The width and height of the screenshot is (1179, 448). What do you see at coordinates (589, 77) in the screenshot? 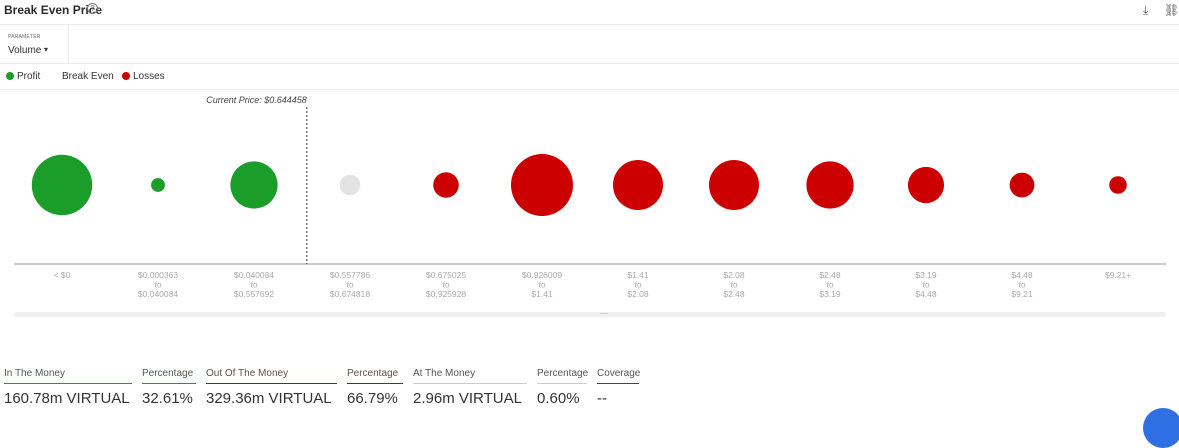
I see `legend: Profit Break Even Losses` at bounding box center [589, 77].